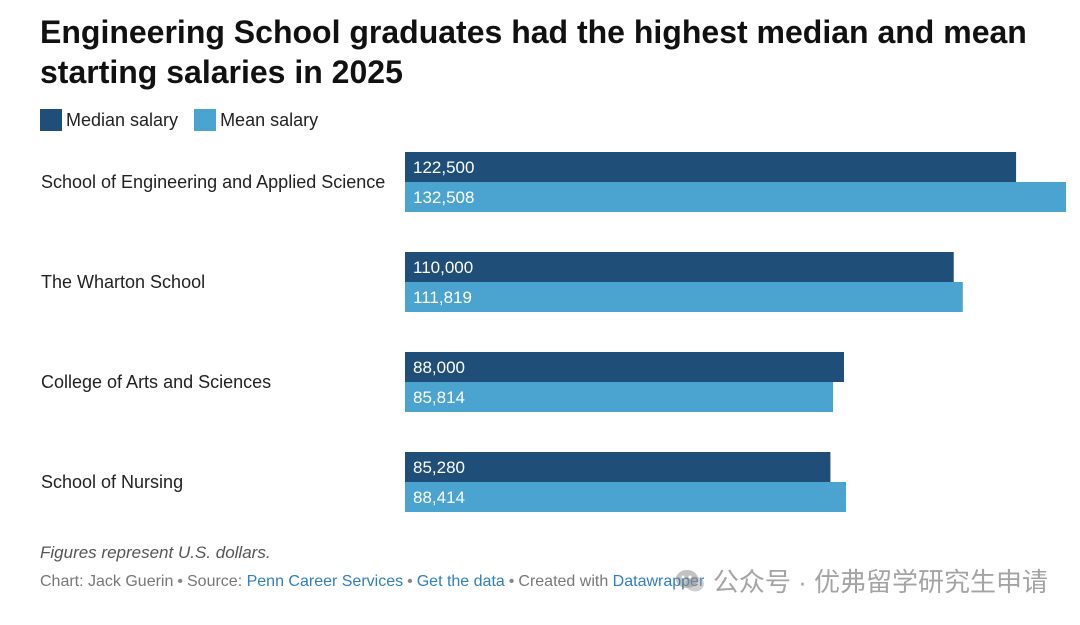 The width and height of the screenshot is (1080, 625). Describe the element at coordinates (442, 297) in the screenshot. I see `bar-value-label: 111,819` at that location.